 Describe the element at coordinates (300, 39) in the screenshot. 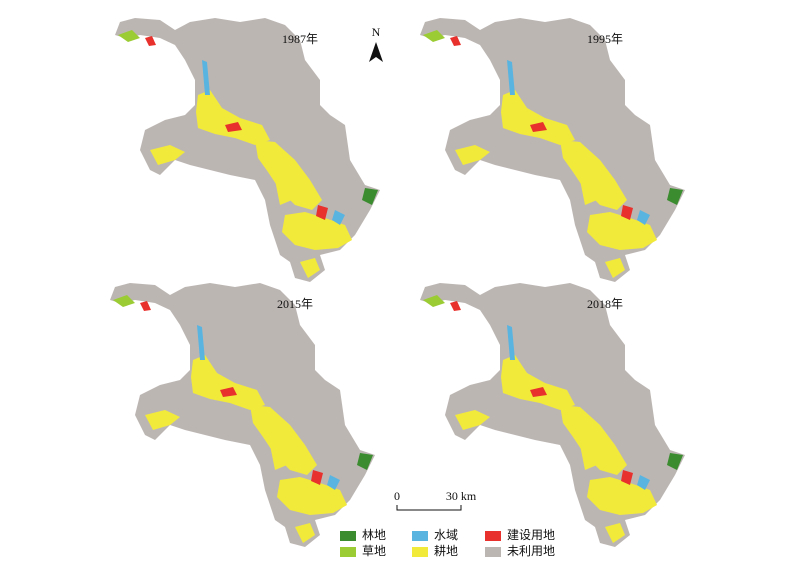

I see `panel-label: 1987年` at that location.